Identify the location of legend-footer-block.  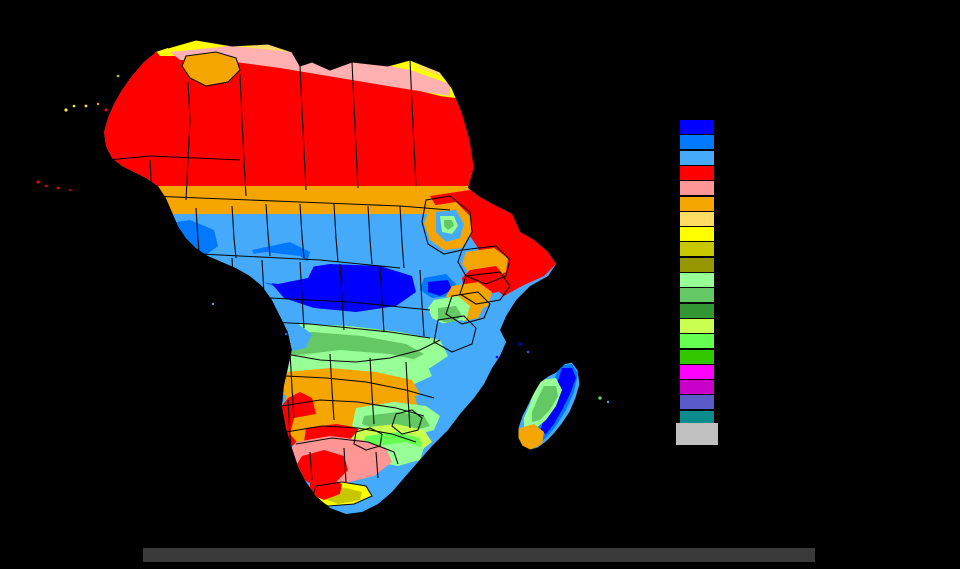
(697, 434).